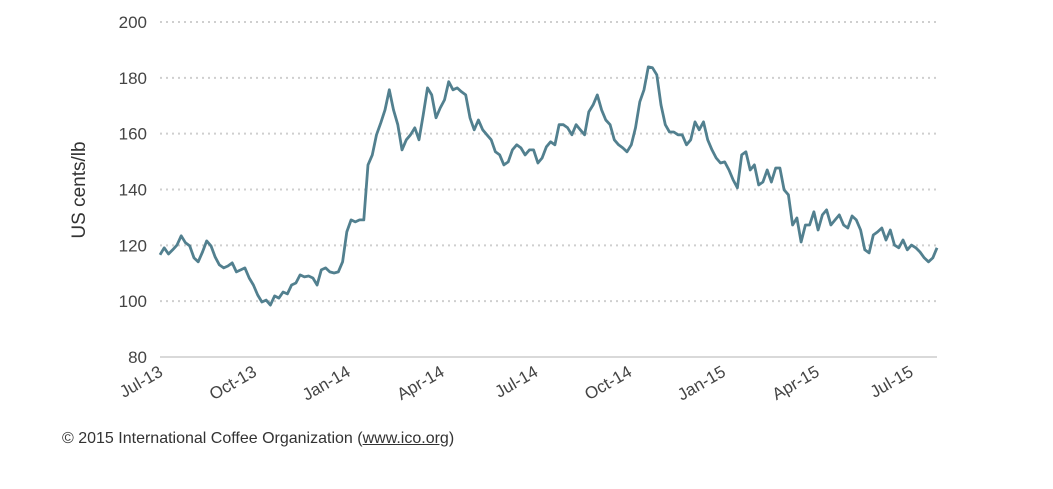 The height and width of the screenshot is (489, 1053). Describe the element at coordinates (451, 438) in the screenshot. I see `footer-suffix: )` at that location.